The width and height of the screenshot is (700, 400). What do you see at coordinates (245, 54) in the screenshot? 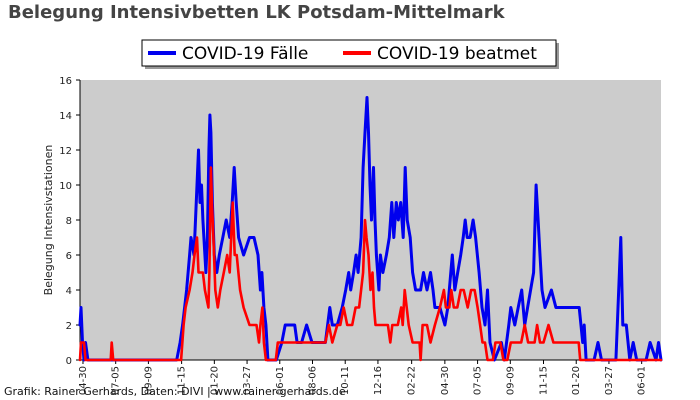
I see `legend-label-faelle: COVID-19 Fälle` at bounding box center [245, 54].